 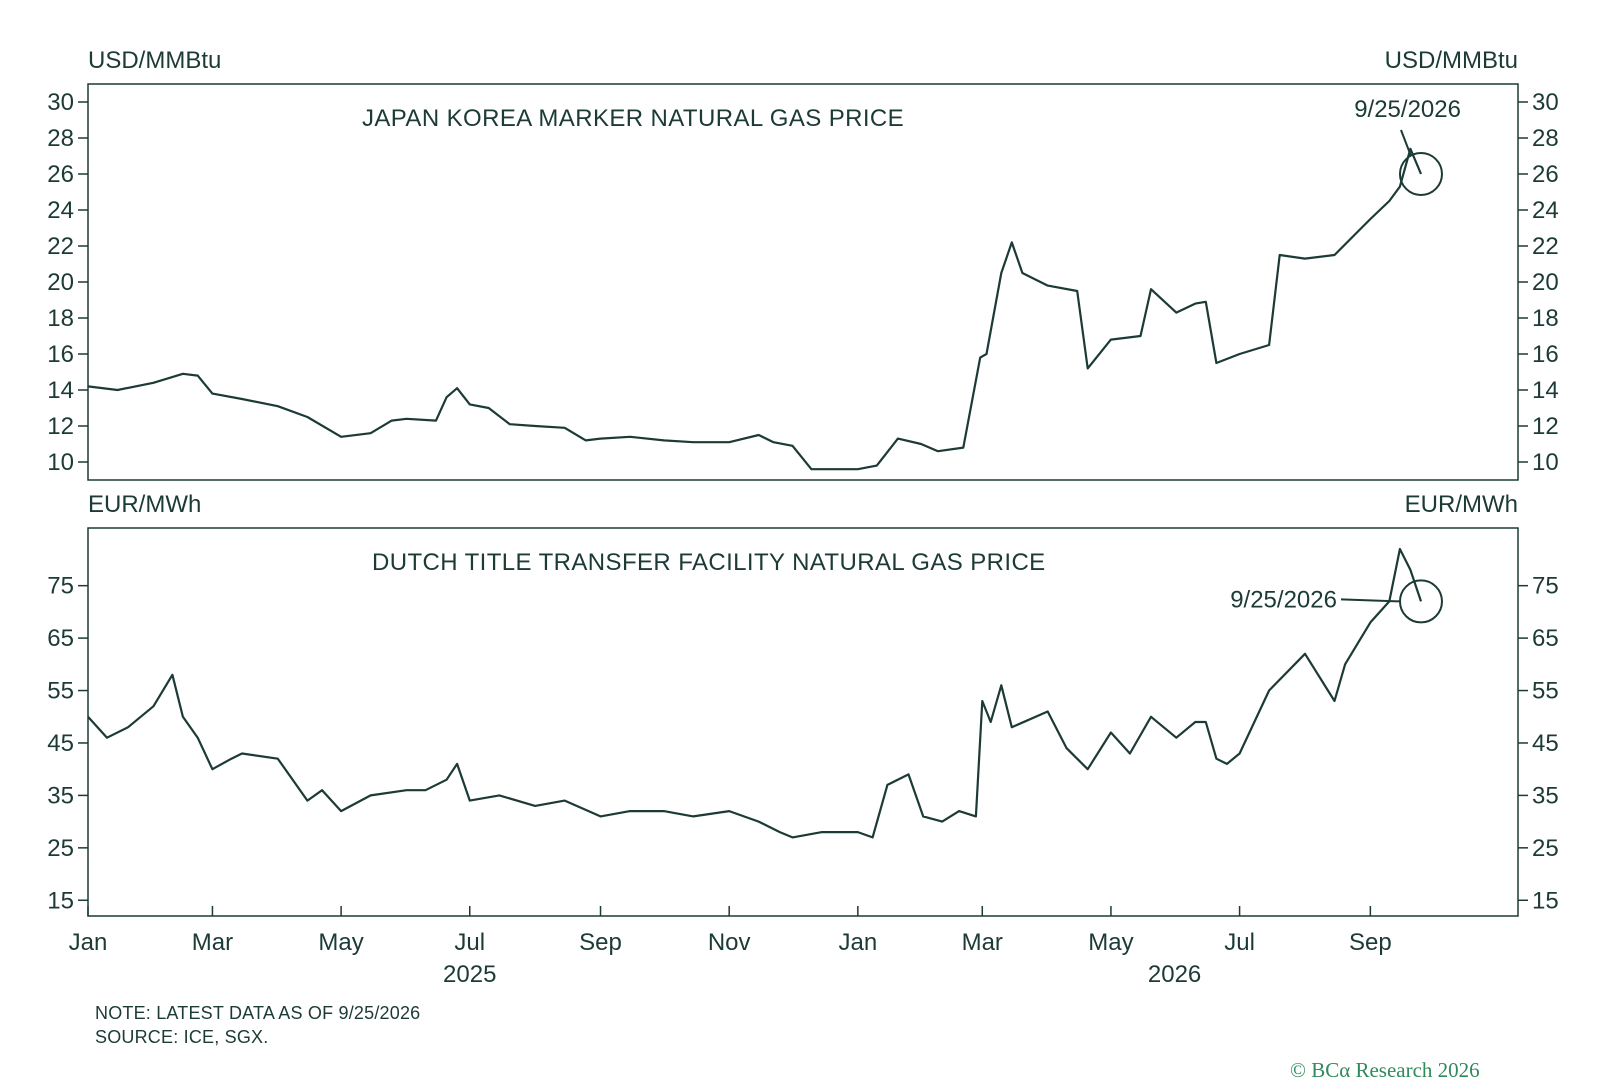 I want to click on credit-text: © BCα Research 2026, so click(x=1385, y=1070).